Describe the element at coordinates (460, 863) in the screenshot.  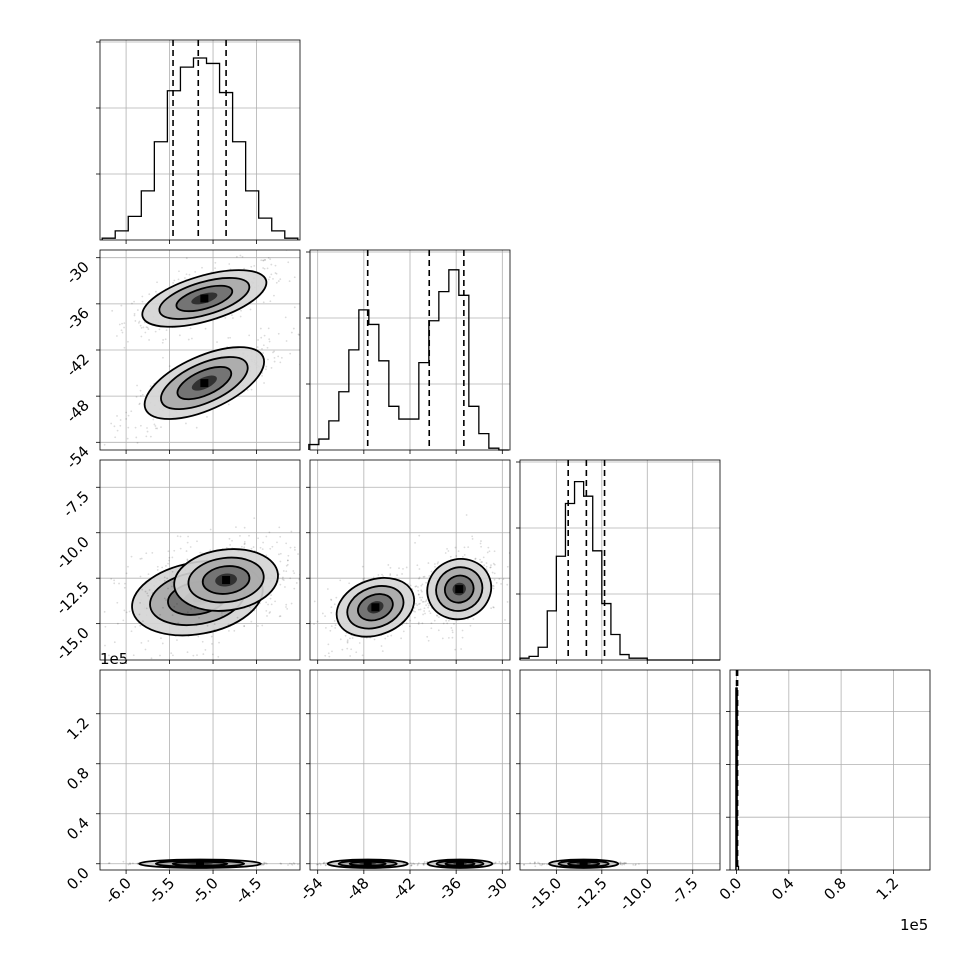
I see `density-peak` at that location.